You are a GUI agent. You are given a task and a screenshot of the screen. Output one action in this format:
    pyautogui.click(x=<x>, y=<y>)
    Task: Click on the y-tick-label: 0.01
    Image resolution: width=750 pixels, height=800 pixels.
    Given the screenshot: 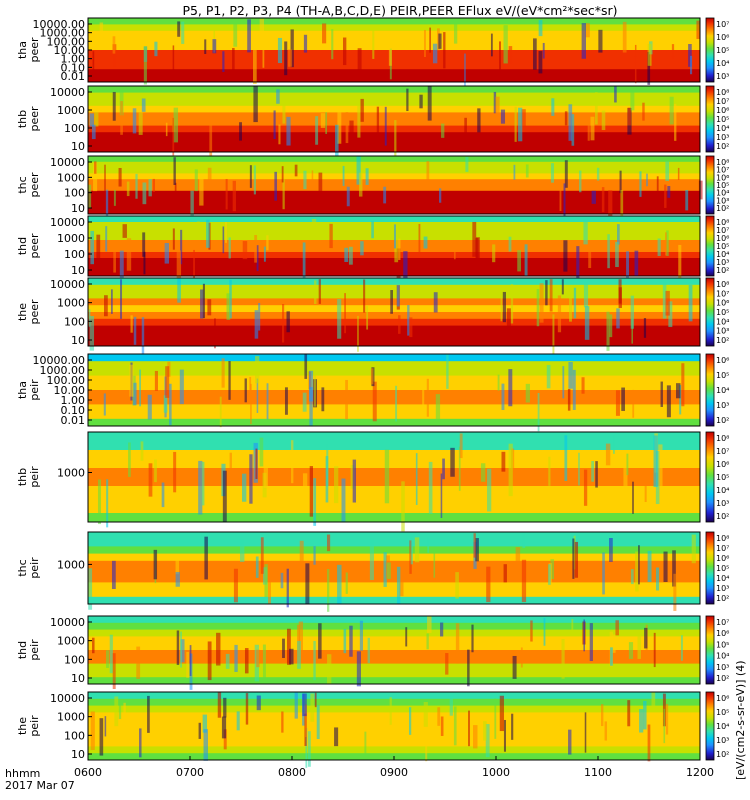 What is the action you would take?
    pyautogui.click(x=73, y=76)
    